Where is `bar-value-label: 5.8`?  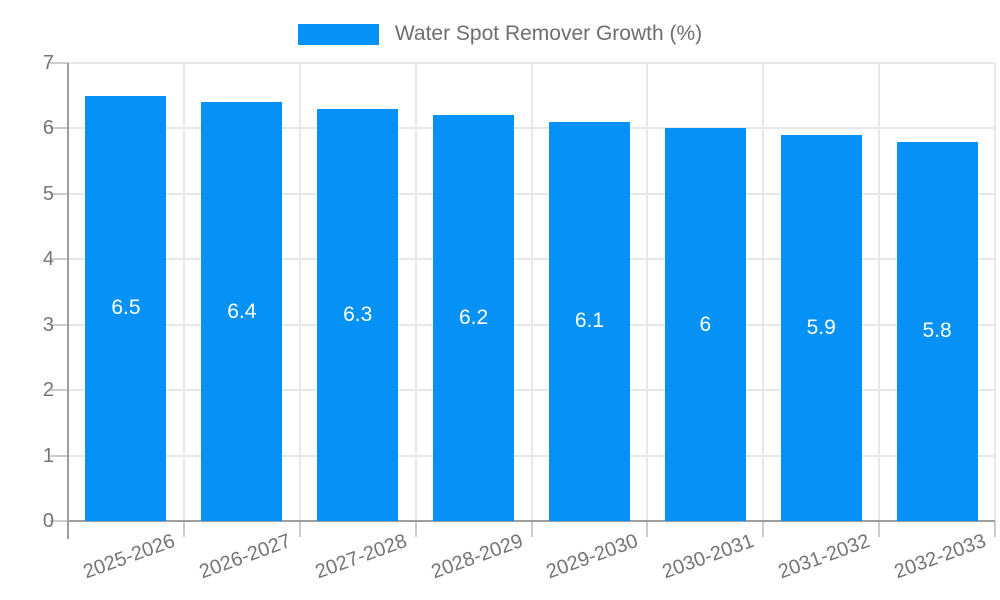 bar-value-label: 5.8 is located at coordinates (937, 331).